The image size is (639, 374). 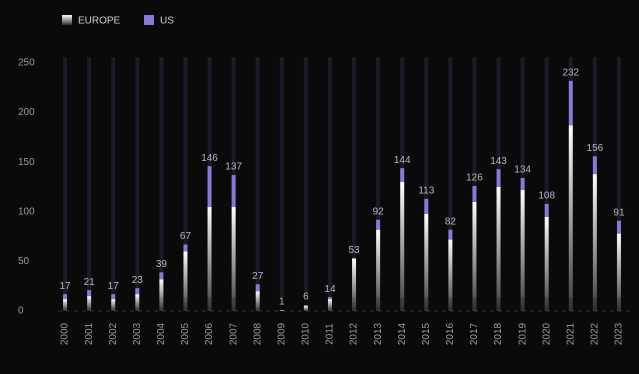 I want to click on x-tick-label: 2006, so click(x=209, y=333).